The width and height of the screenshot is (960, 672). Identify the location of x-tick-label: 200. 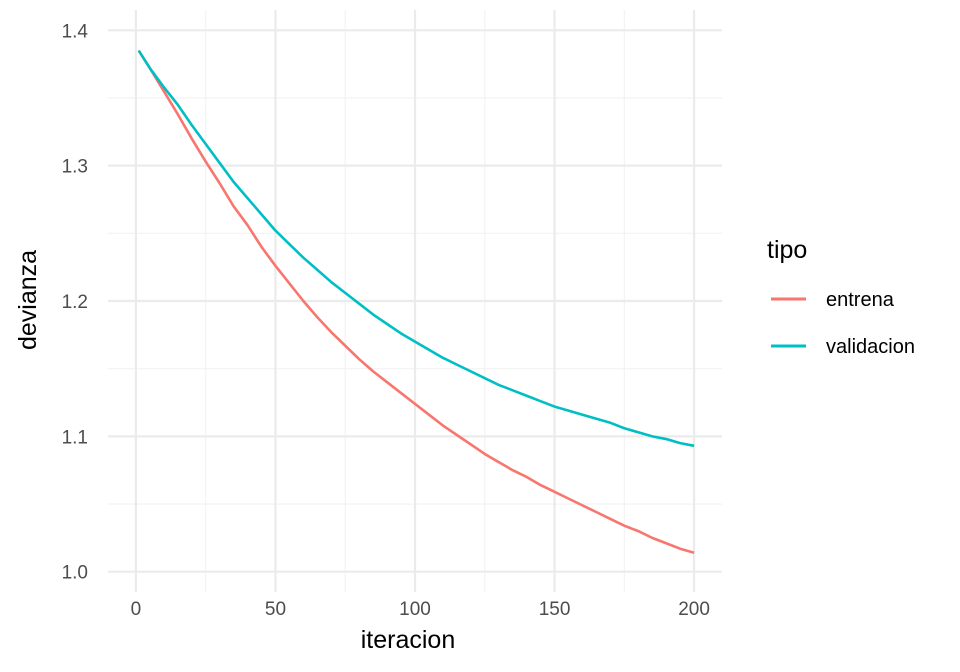
(694, 609).